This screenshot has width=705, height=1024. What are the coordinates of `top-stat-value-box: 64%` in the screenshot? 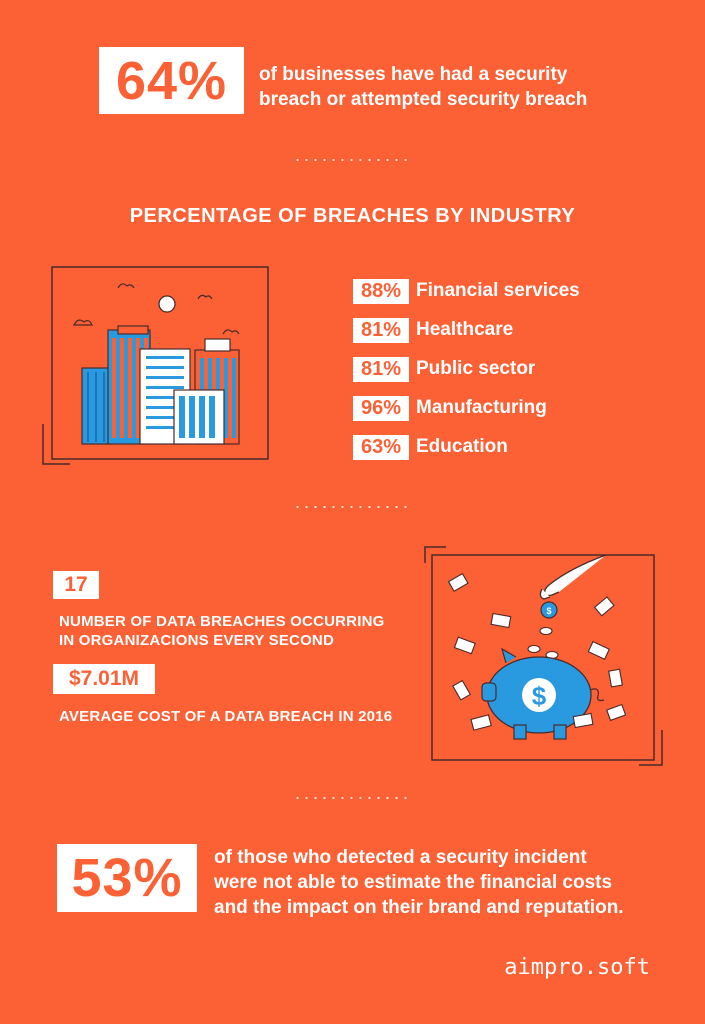 It's located at (171, 80).